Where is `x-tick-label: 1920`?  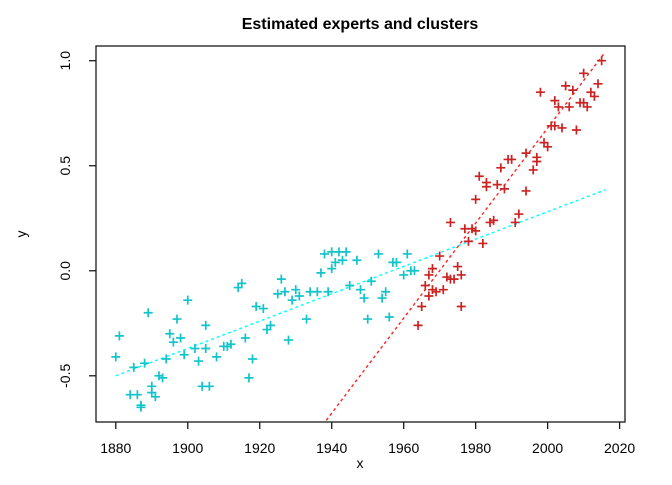
x-tick-label: 1920 is located at coordinates (259, 448).